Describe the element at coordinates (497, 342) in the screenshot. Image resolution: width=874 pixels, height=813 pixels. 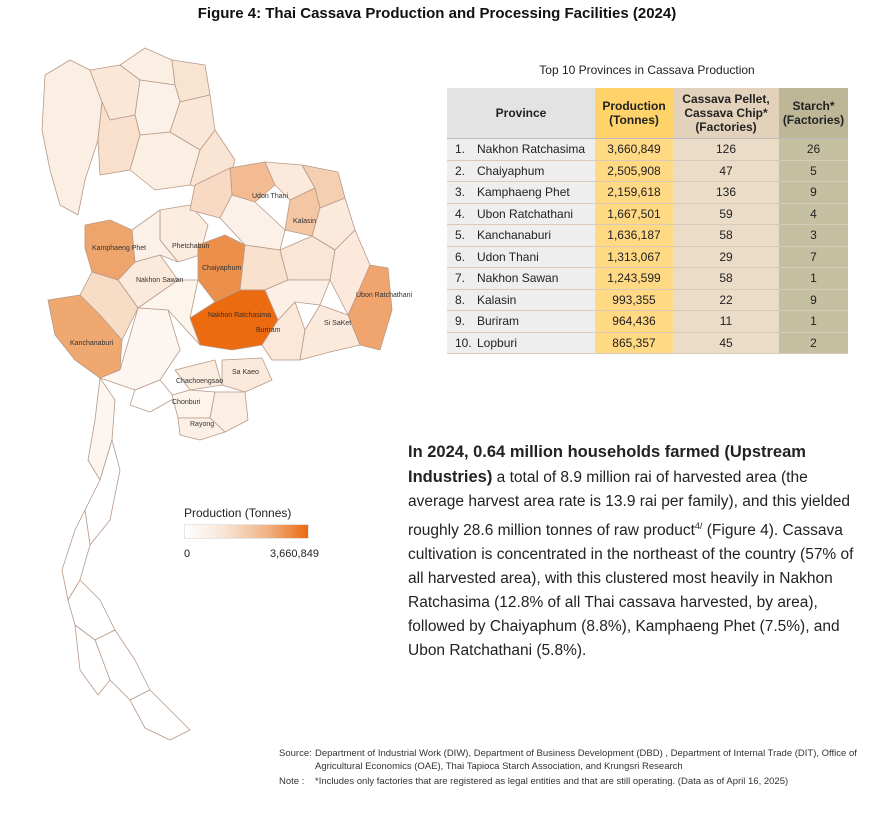
I see `cell-province-name: Lopburi` at that location.